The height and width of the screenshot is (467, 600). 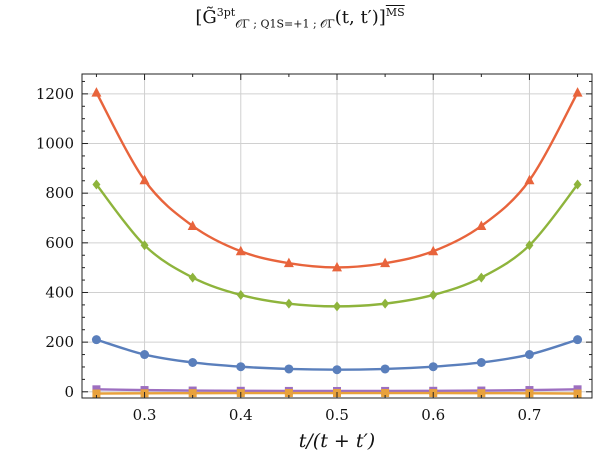 What do you see at coordinates (55, 144) in the screenshot?
I see `y-tick-label: 1000` at bounding box center [55, 144].